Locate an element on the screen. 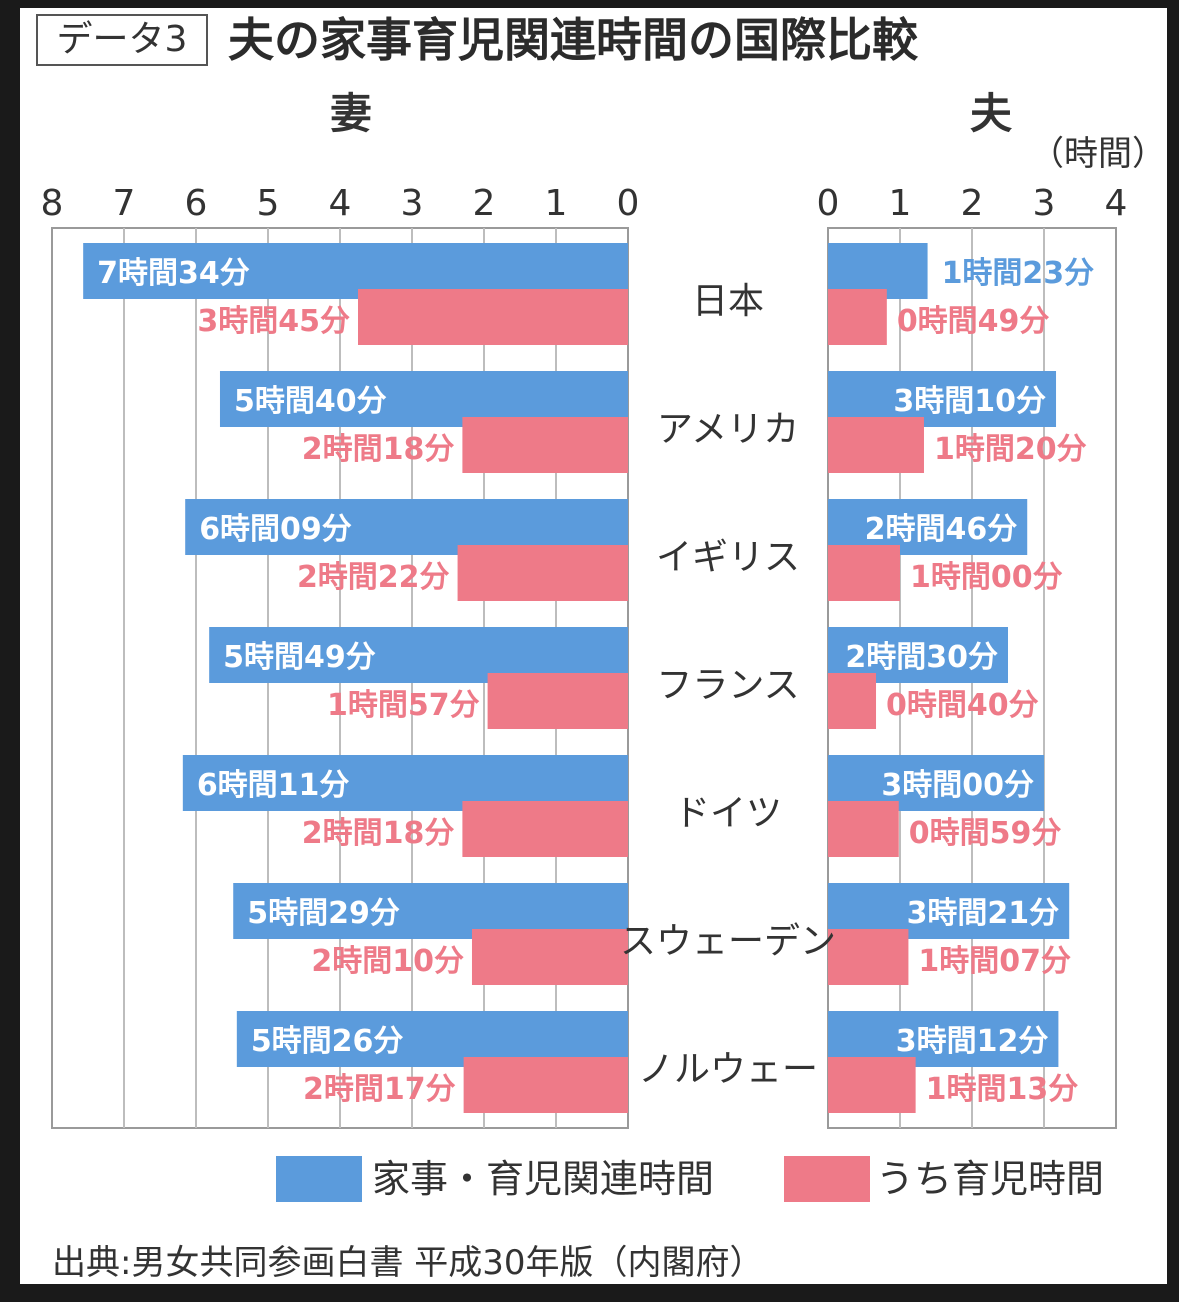 This screenshot has width=1179, height=1302. data-label-wife-total: 5時間40分 is located at coordinates (310, 401).